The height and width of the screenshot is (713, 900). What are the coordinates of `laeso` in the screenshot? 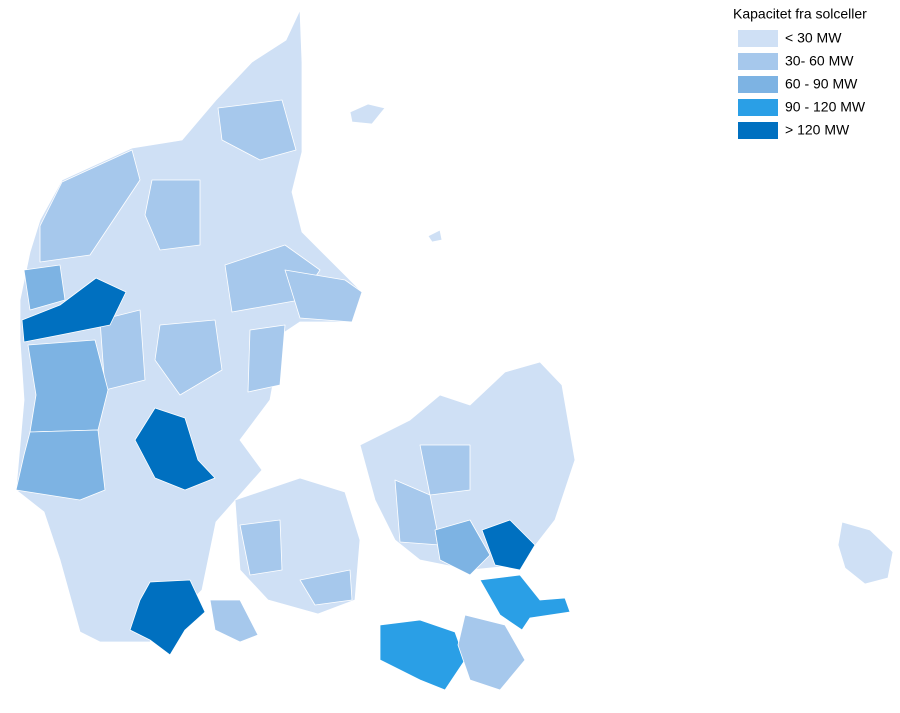 It's located at (367, 114).